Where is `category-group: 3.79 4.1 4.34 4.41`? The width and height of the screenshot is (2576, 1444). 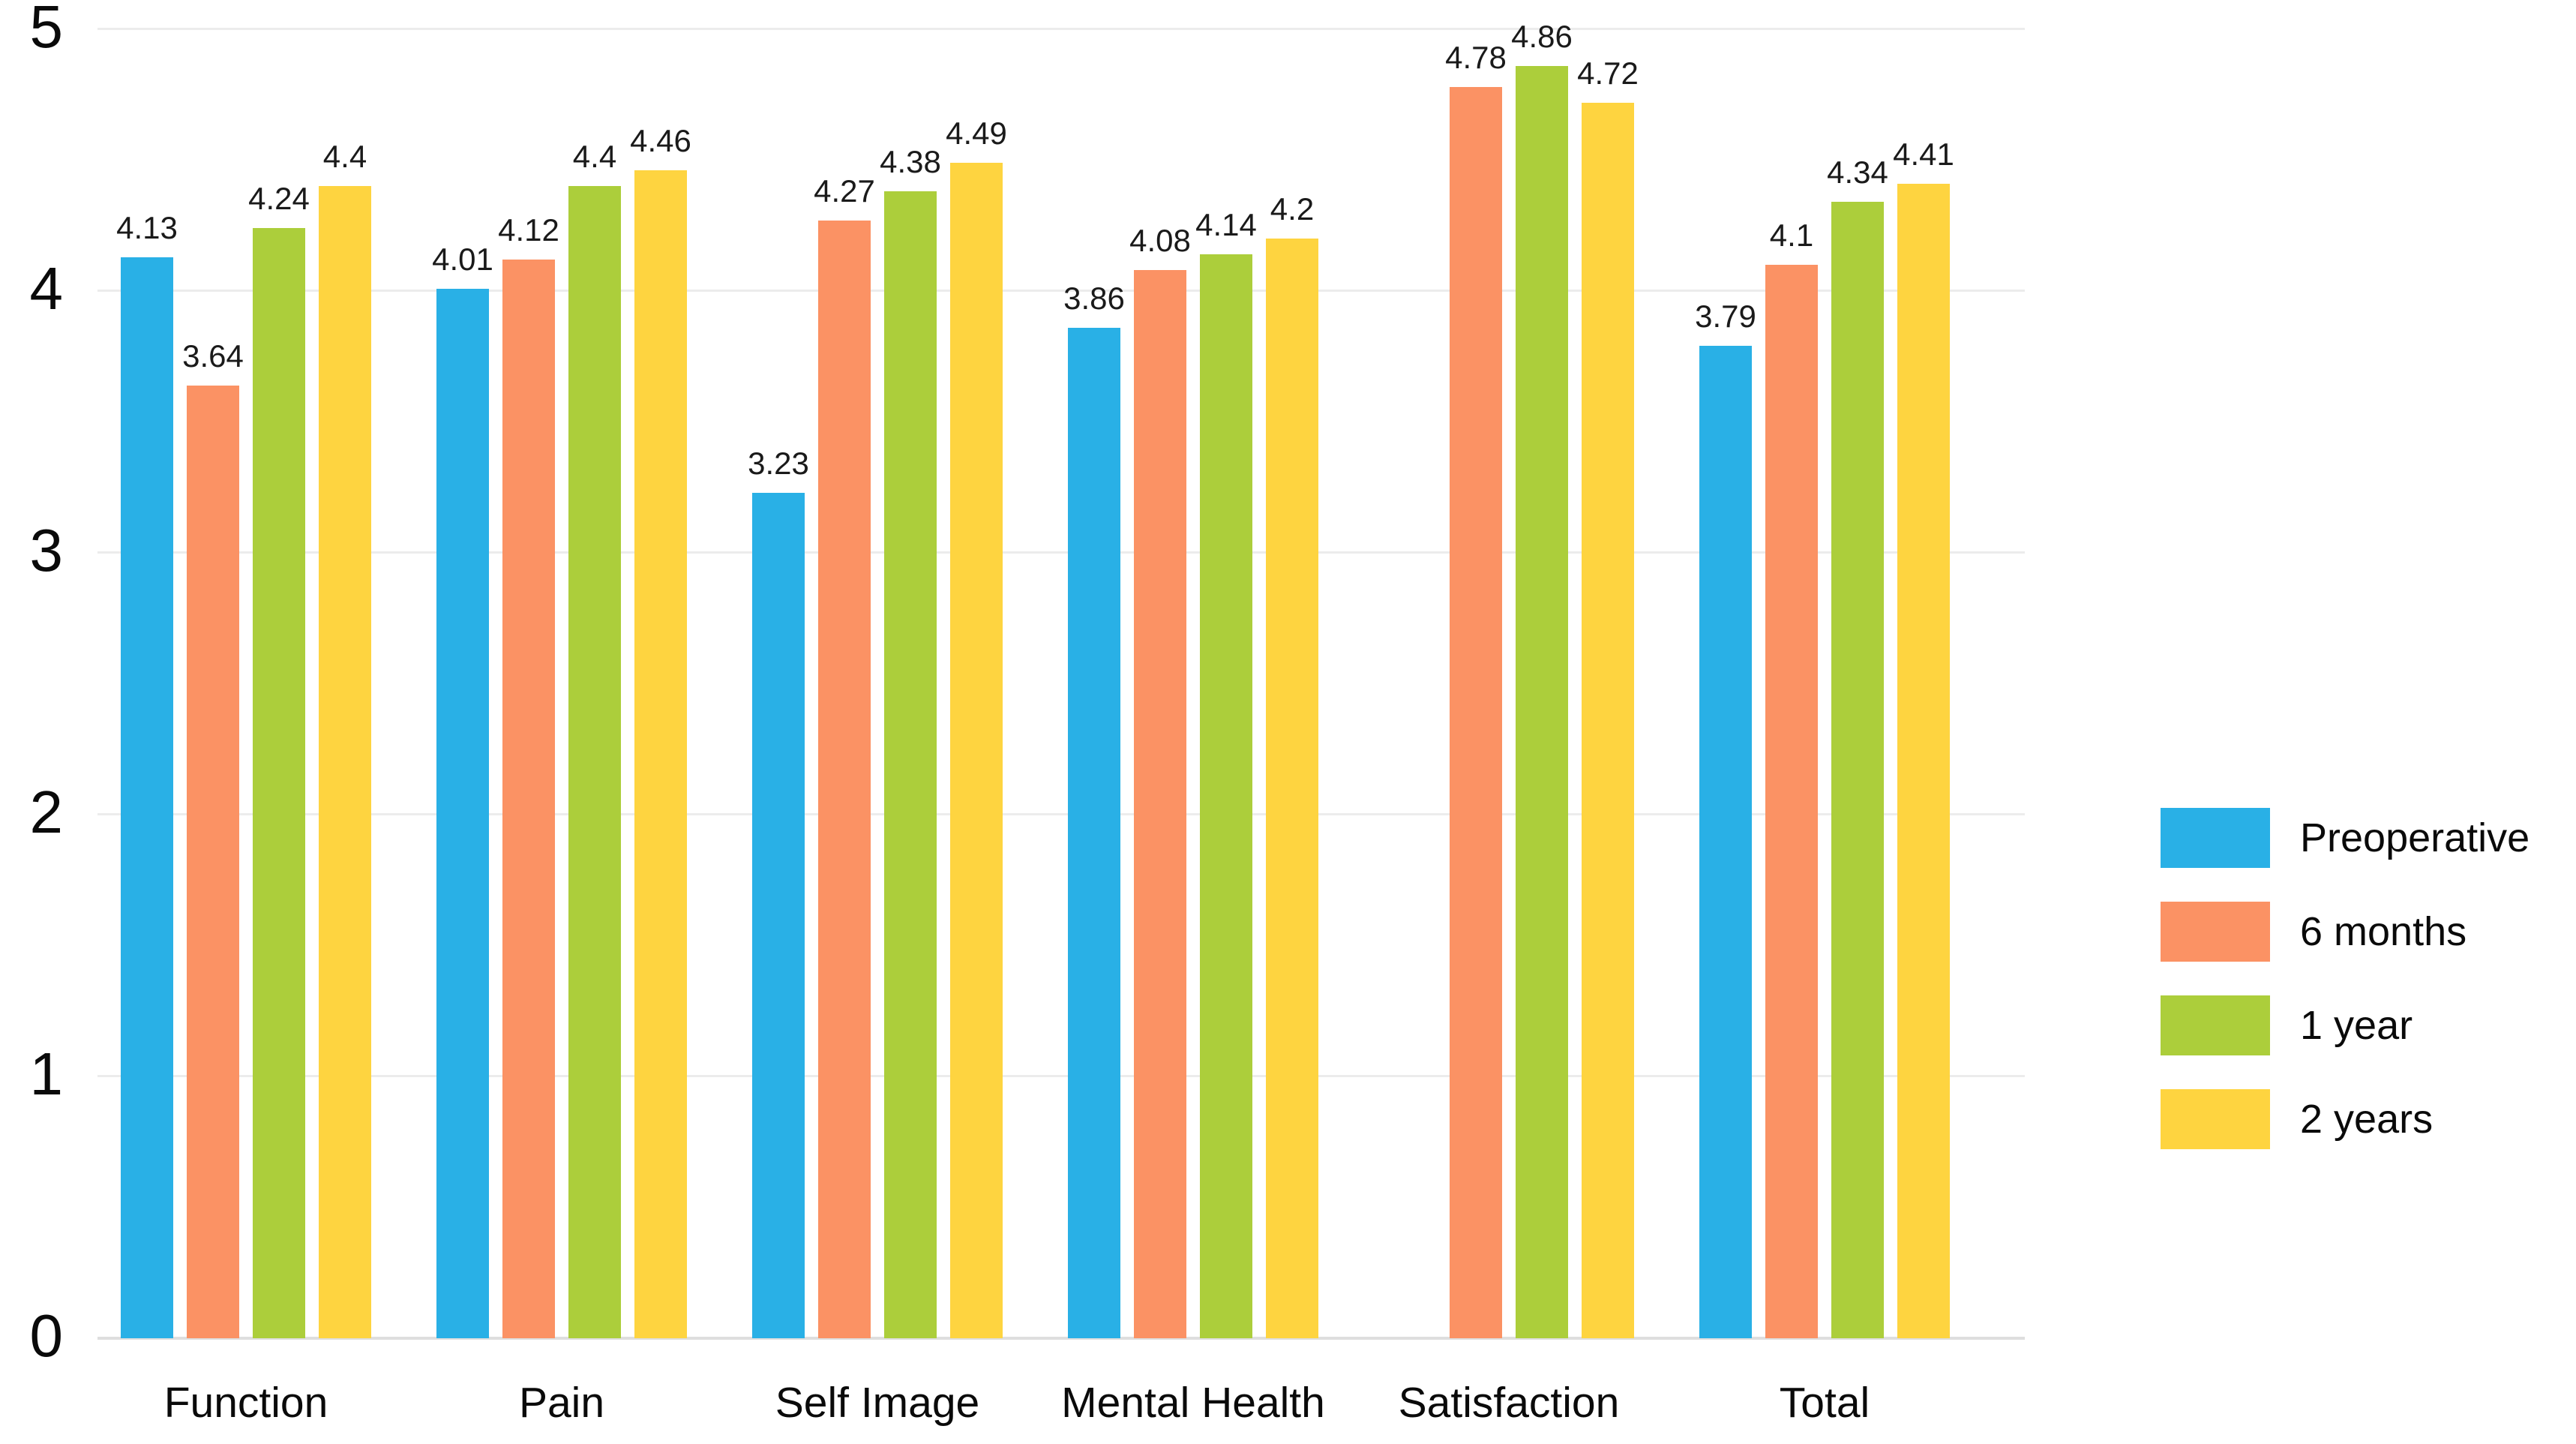 category-group: 3.79 4.1 4.34 4.41 is located at coordinates (1825, 683).